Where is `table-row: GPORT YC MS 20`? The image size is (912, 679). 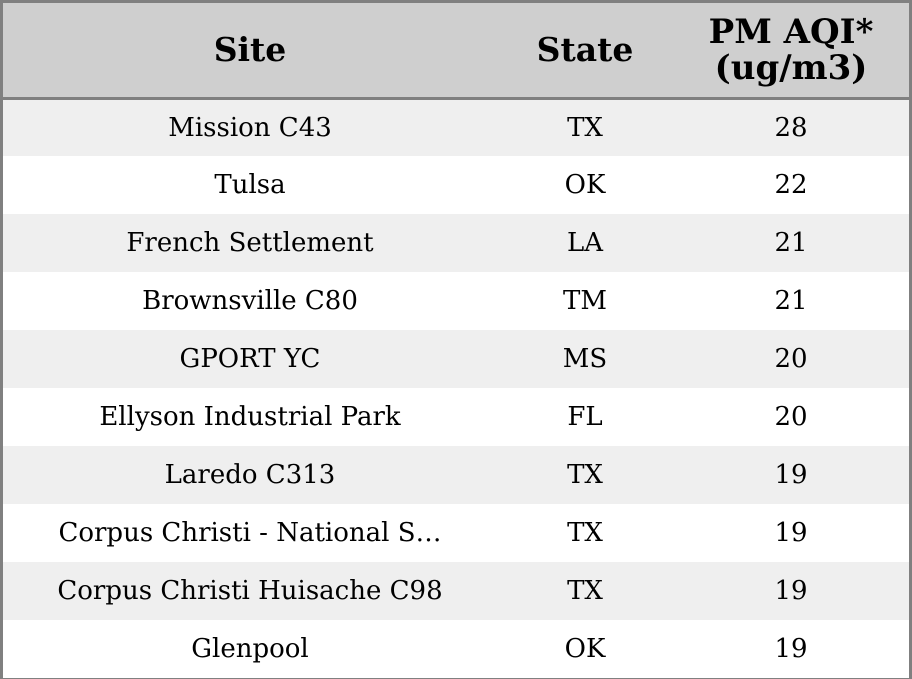
table-row: GPORT YC MS 20 is located at coordinates (456, 359).